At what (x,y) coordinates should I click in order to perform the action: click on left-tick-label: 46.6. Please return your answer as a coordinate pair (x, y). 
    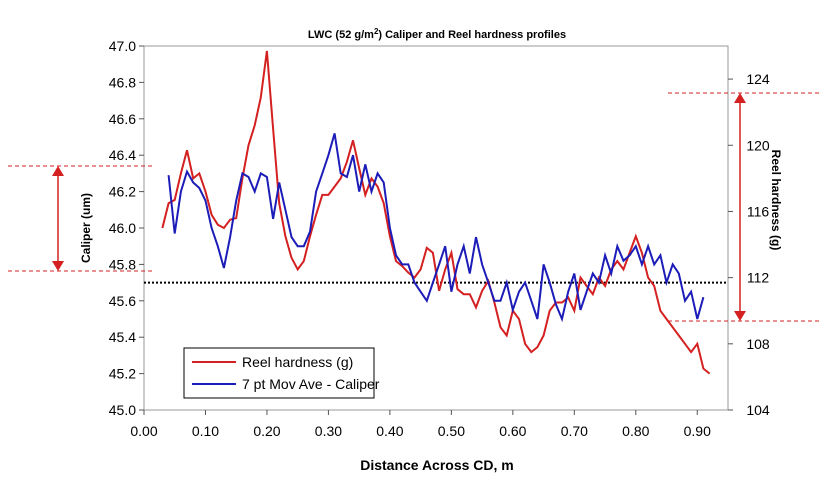
    Looking at the image, I should click on (122, 119).